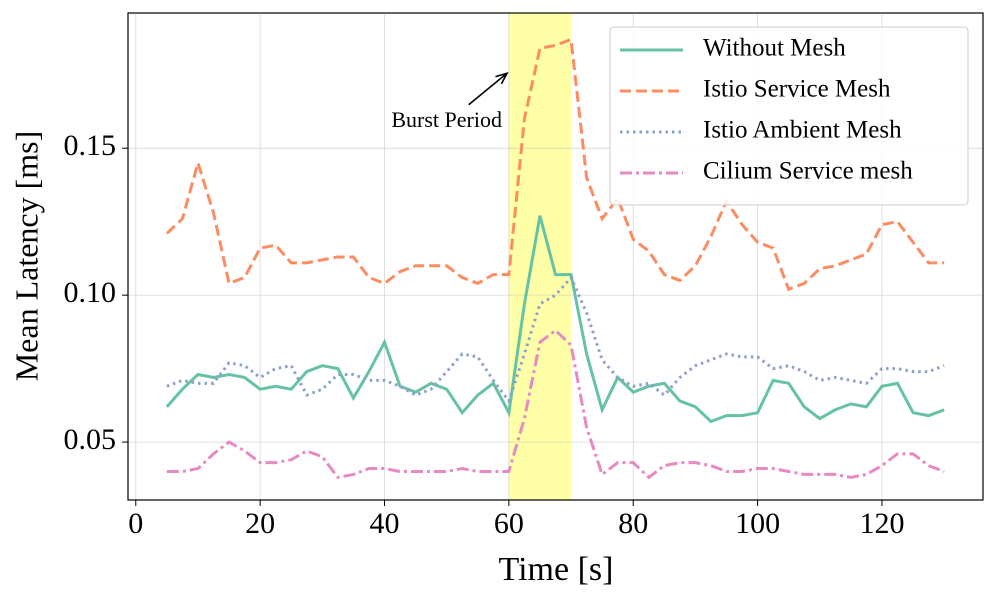 The image size is (997, 603). Describe the element at coordinates (502, 78) in the screenshot. I see `annotation-arrowhead` at that location.